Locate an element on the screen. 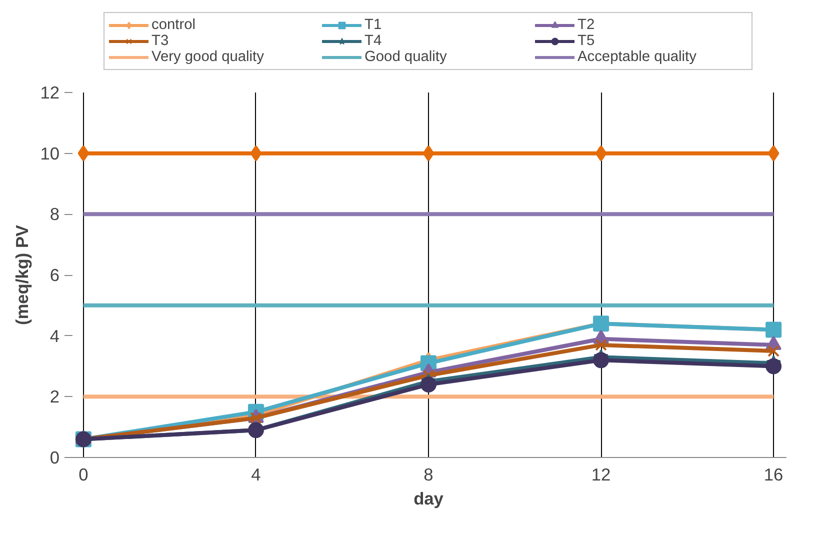 The height and width of the screenshot is (555, 826). legend-label: Acceptable quality is located at coordinates (638, 57).